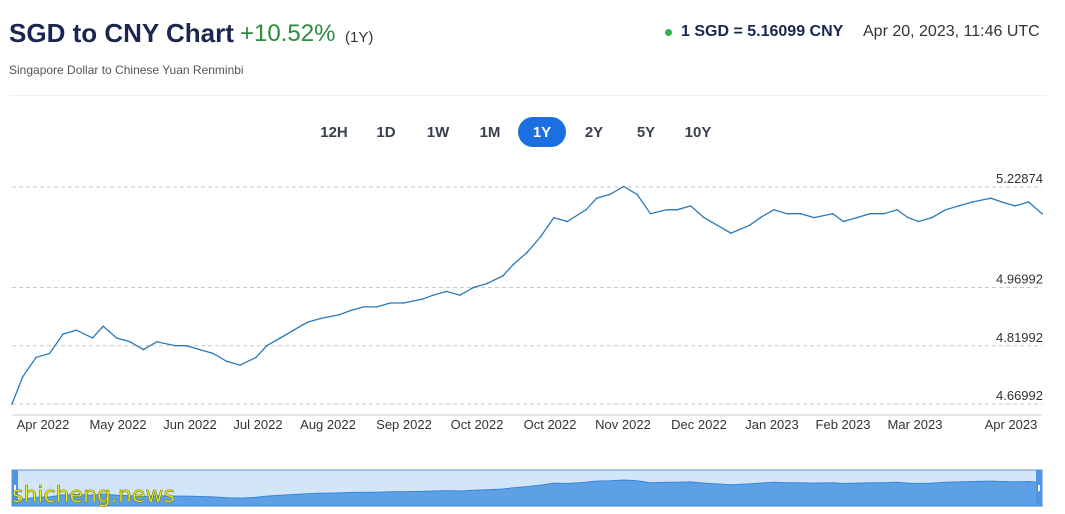 Image resolution: width=1065 pixels, height=514 pixels. Describe the element at coordinates (15, 488) in the screenshot. I see `navigator-left-grip` at that location.